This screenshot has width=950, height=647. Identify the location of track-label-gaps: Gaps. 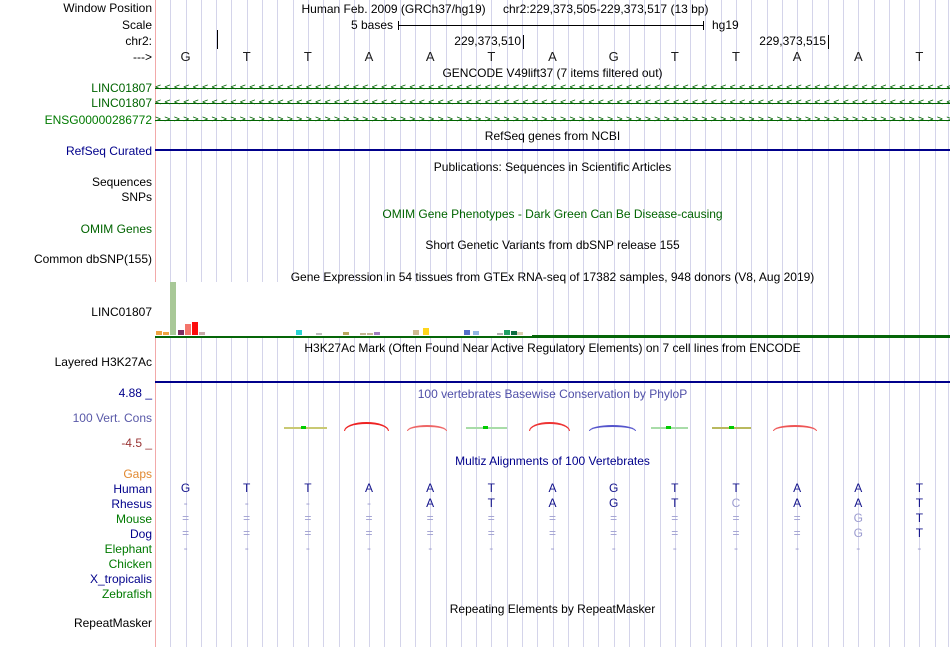
(137, 474).